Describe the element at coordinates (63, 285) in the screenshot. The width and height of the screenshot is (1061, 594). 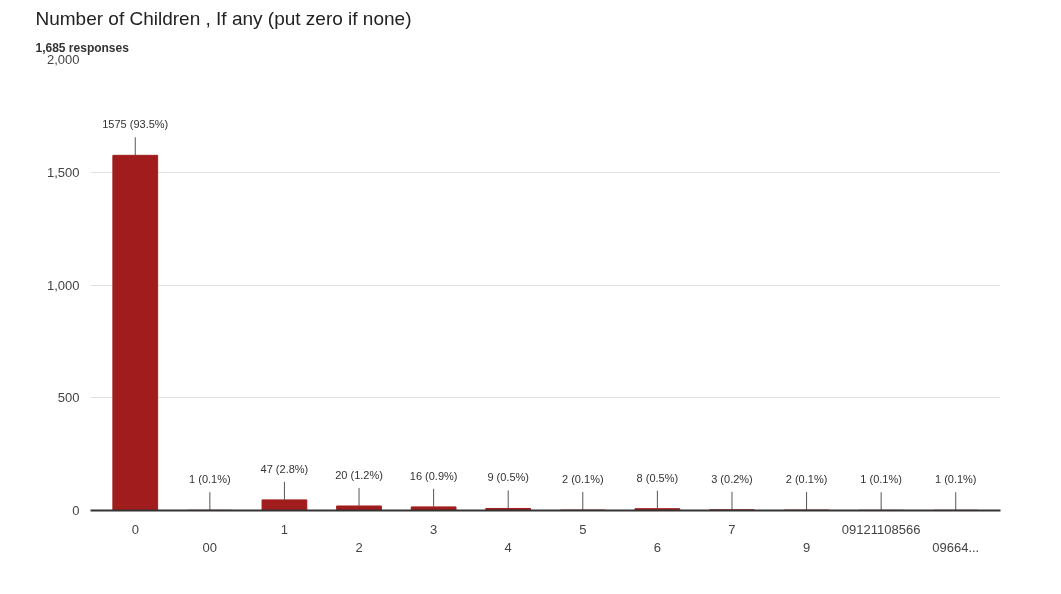
I see `y-tick-label: 1,000` at that location.